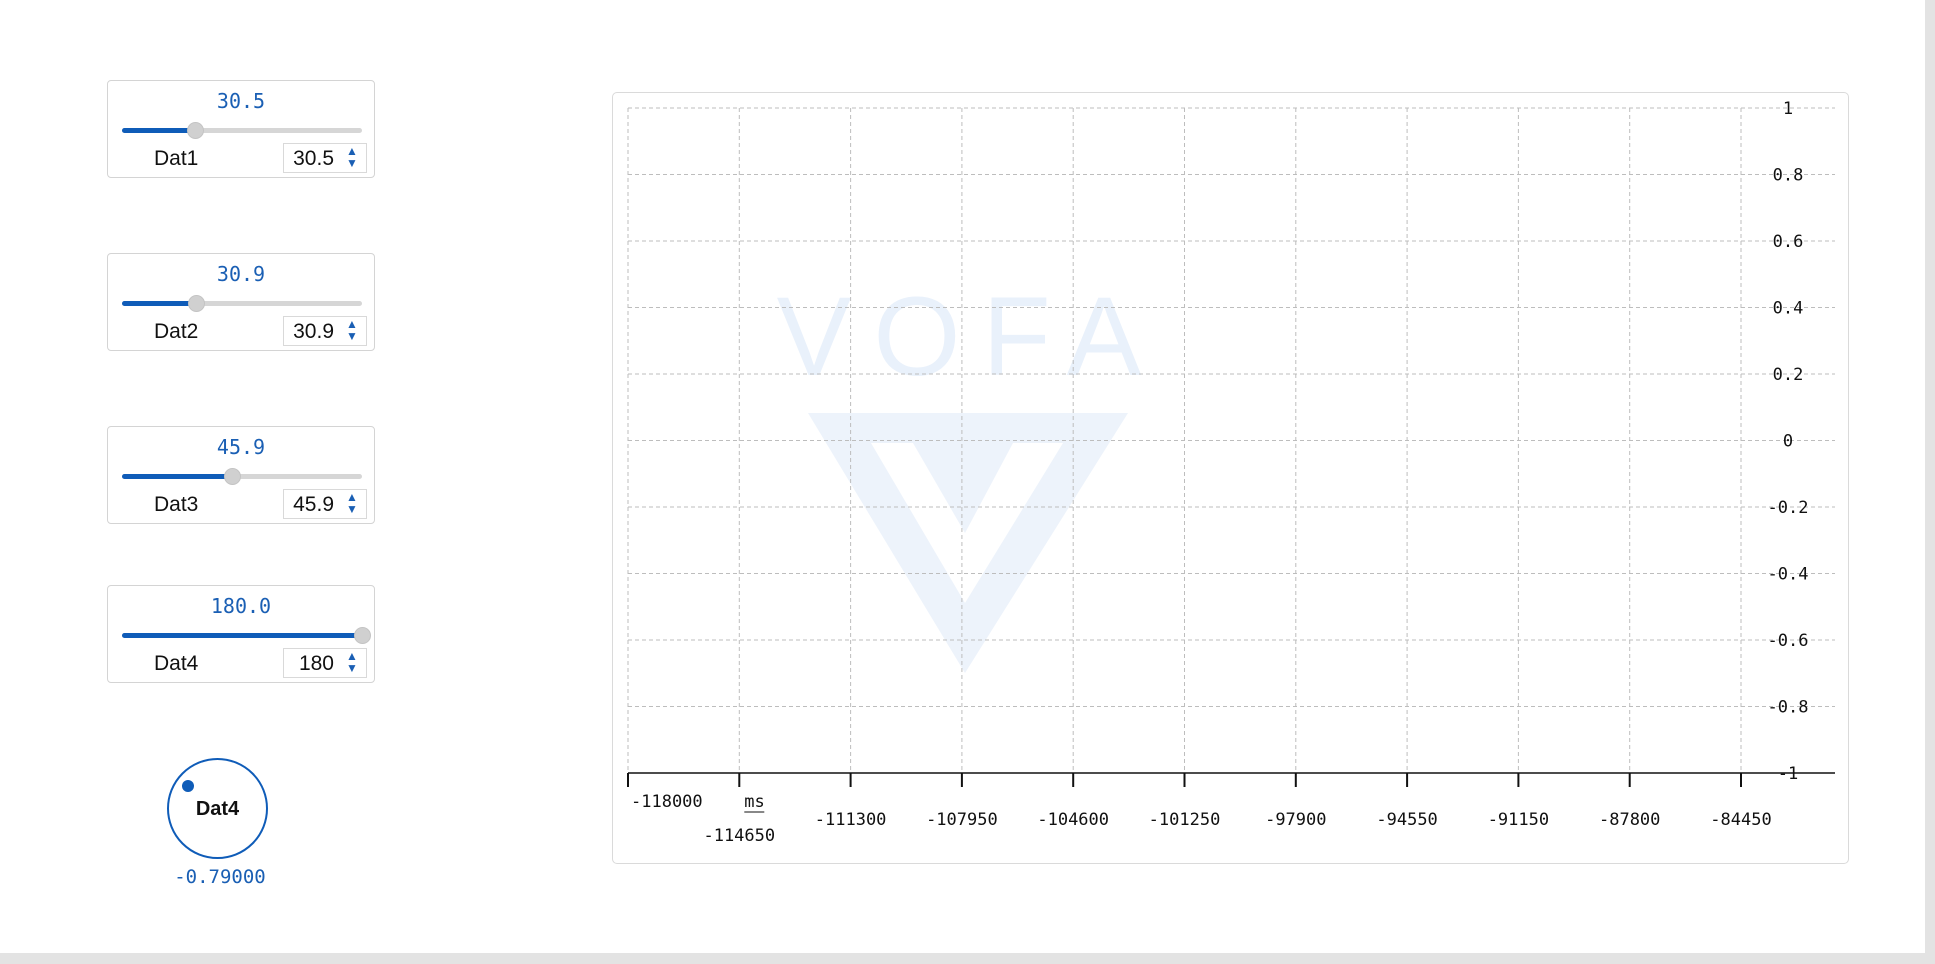 This screenshot has width=1935, height=964. Describe the element at coordinates (241, 274) in the screenshot. I see `slider-value-display: 30.9` at that location.